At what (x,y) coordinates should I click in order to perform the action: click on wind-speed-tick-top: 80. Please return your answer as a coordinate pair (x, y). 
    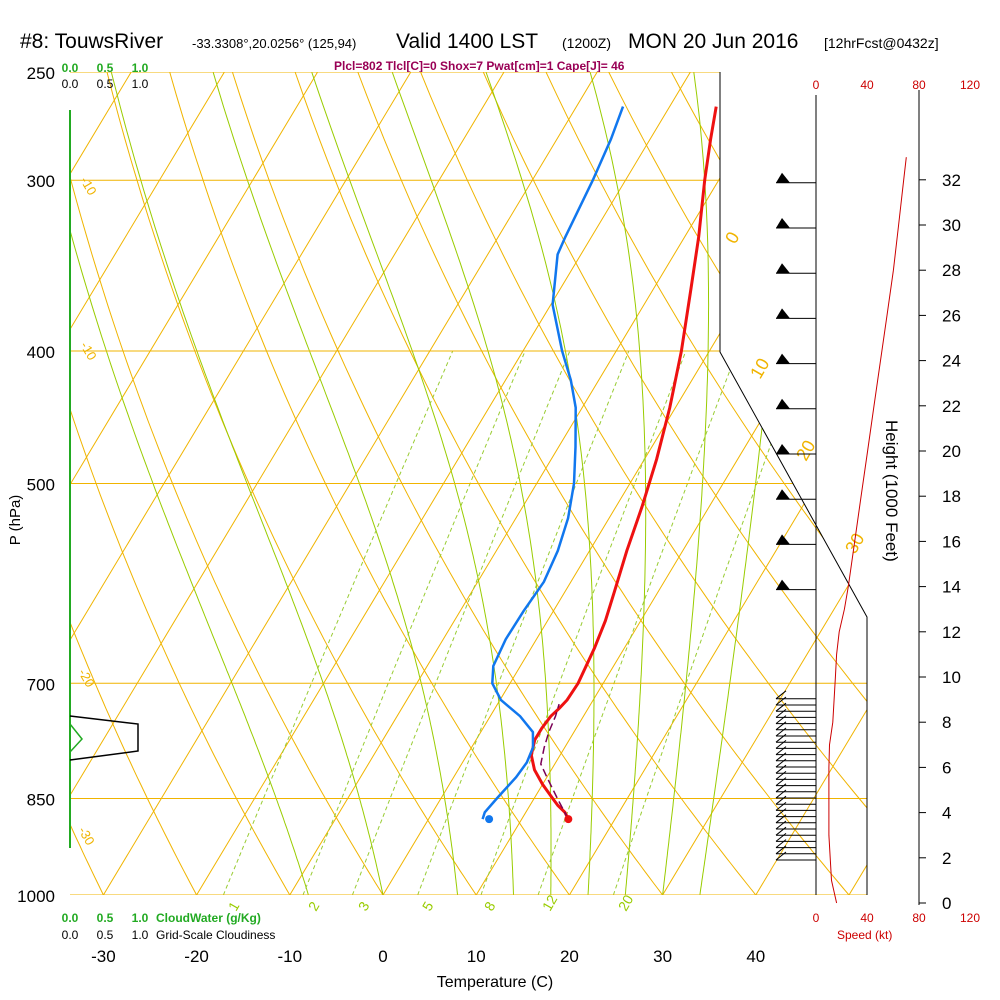
    Looking at the image, I should click on (919, 85).